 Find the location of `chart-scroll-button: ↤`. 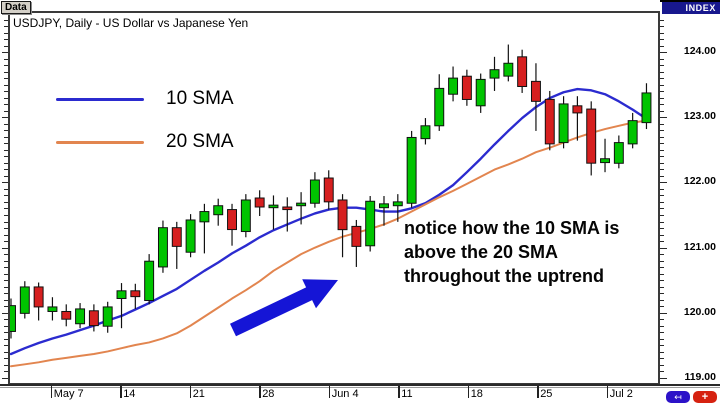

chart-scroll-button: ↤ is located at coordinates (678, 397).